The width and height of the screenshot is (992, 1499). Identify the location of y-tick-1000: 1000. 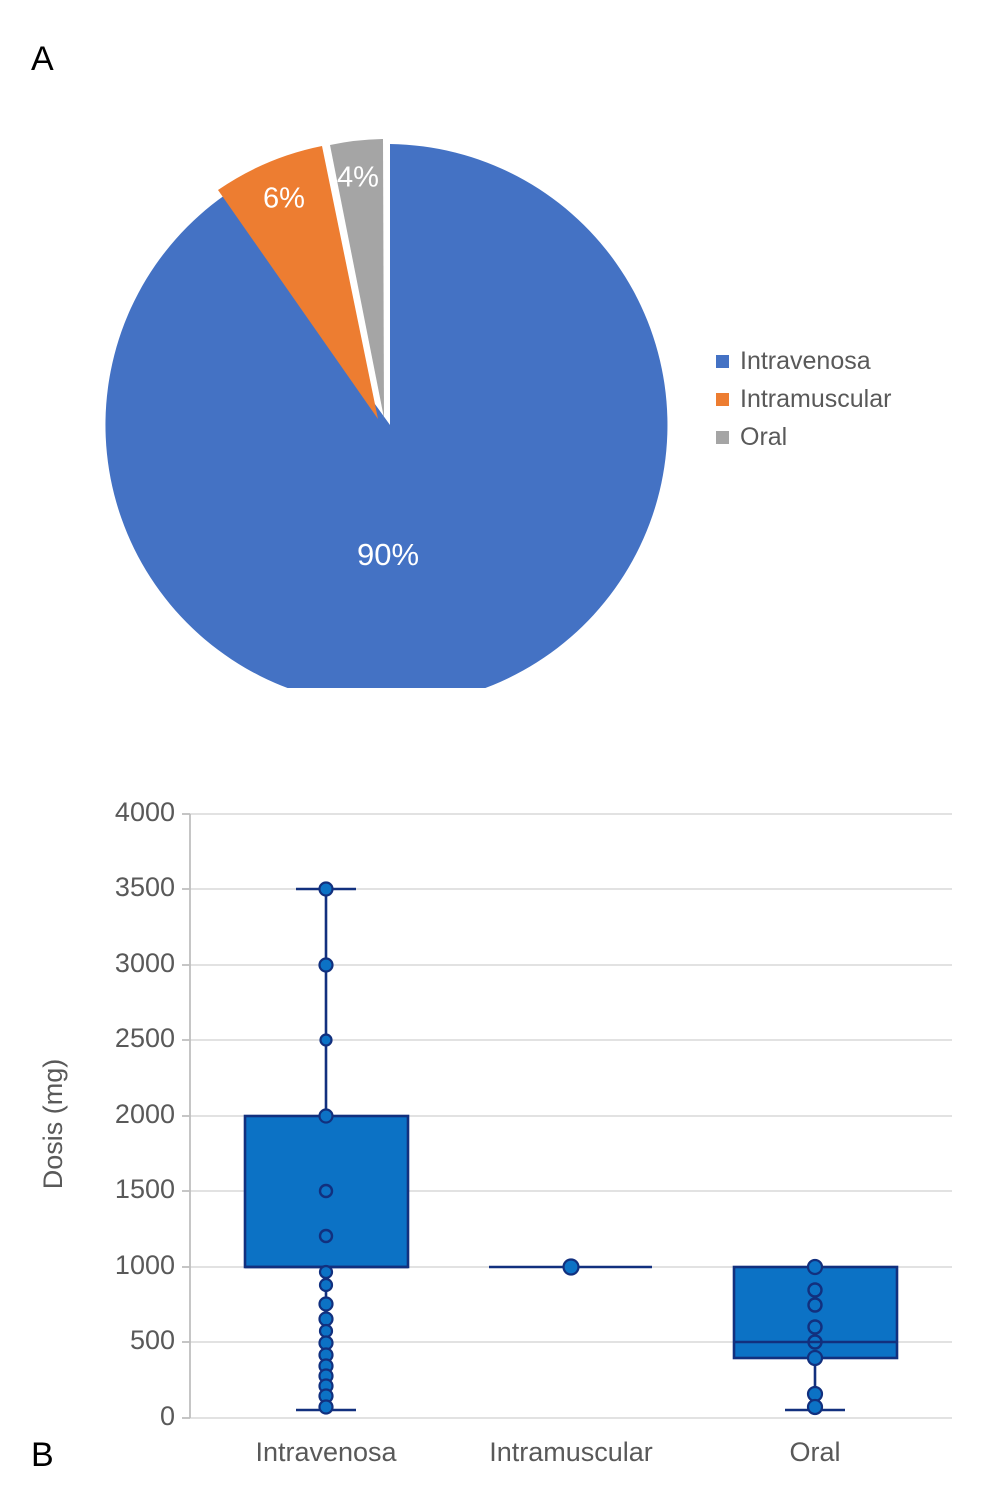
(145, 1265).